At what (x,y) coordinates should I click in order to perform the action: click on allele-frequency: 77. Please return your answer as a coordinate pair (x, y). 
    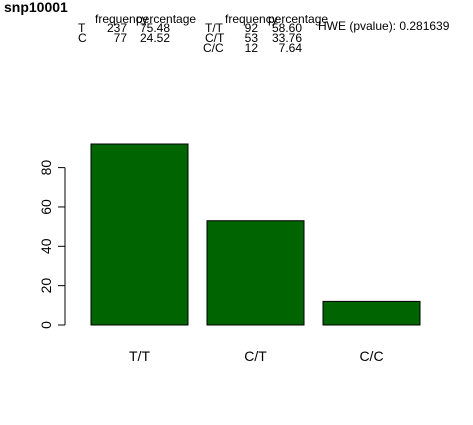
    Looking at the image, I should click on (120, 38).